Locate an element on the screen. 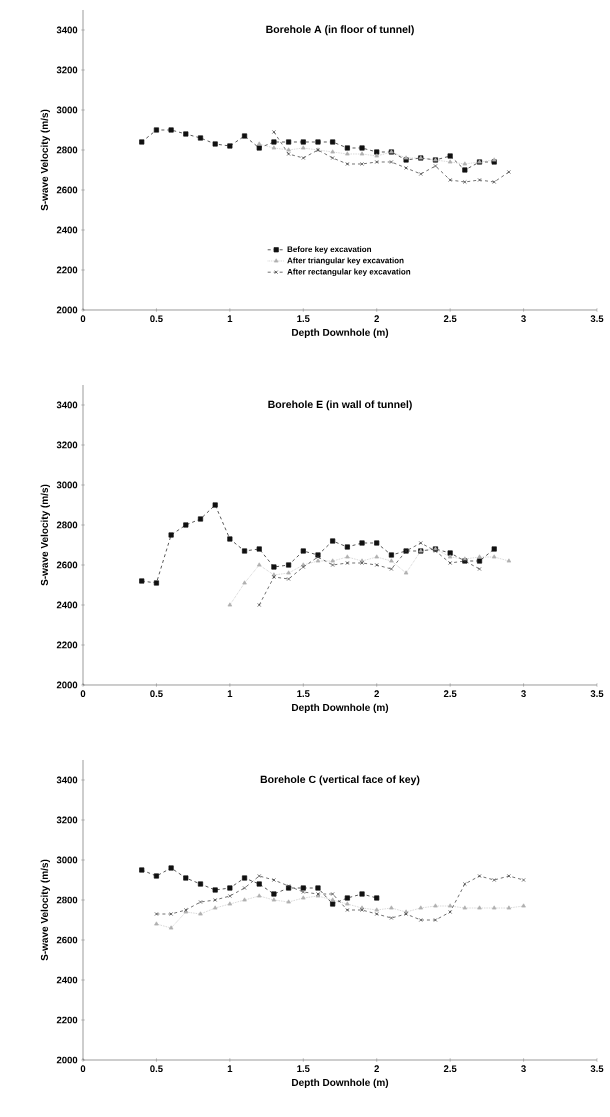 This screenshot has width=610, height=1117. legend-label: Before key excavation is located at coordinates (329, 250).